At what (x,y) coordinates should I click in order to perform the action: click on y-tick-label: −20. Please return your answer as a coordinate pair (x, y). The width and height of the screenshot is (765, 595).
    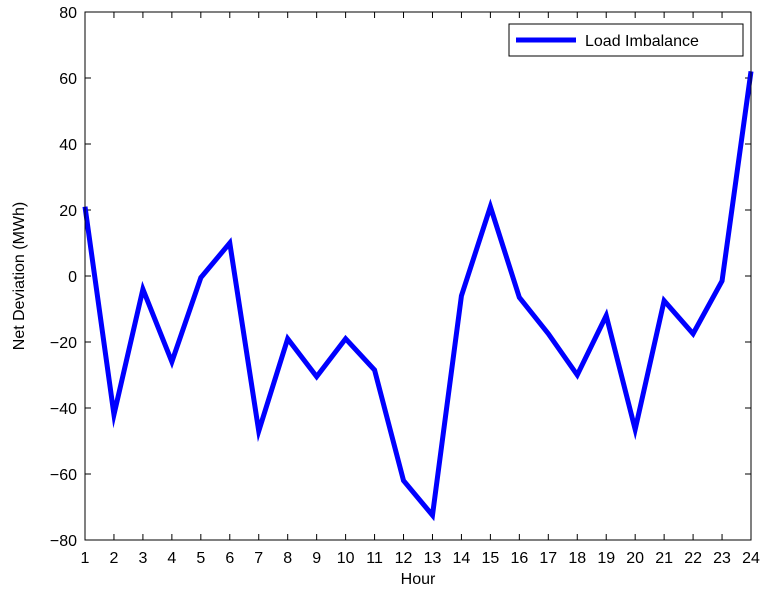
    Looking at the image, I should click on (63, 343).